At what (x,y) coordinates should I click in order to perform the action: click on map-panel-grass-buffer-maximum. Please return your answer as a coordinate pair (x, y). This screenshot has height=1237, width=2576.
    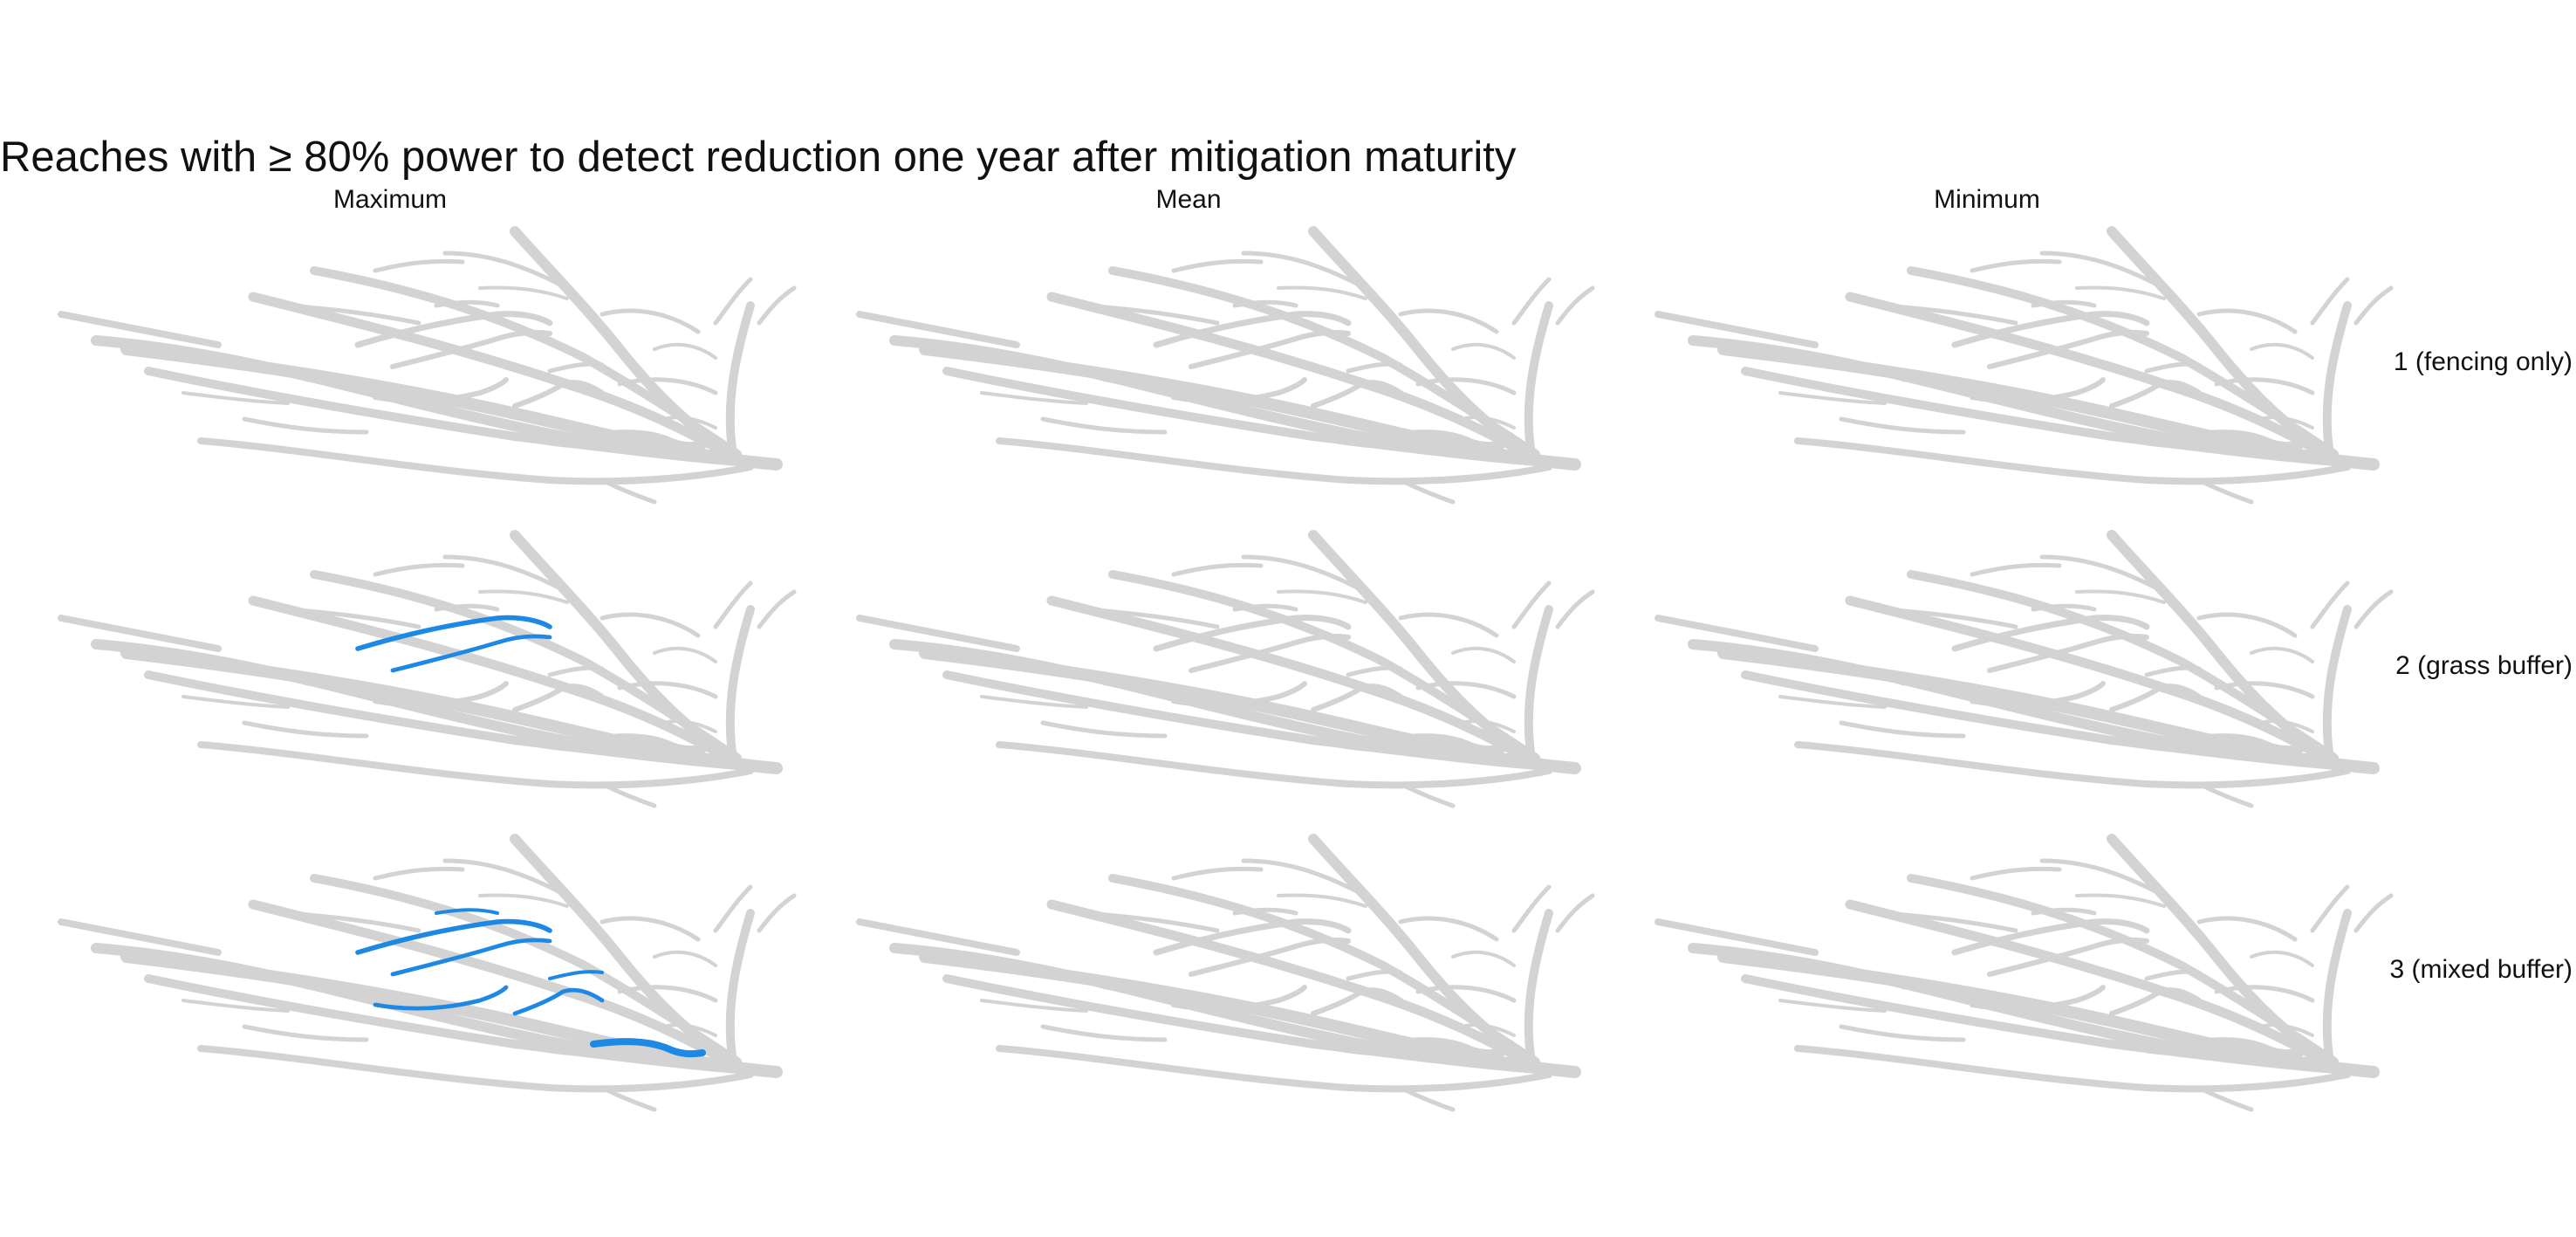
    Looking at the image, I should click on (411, 666).